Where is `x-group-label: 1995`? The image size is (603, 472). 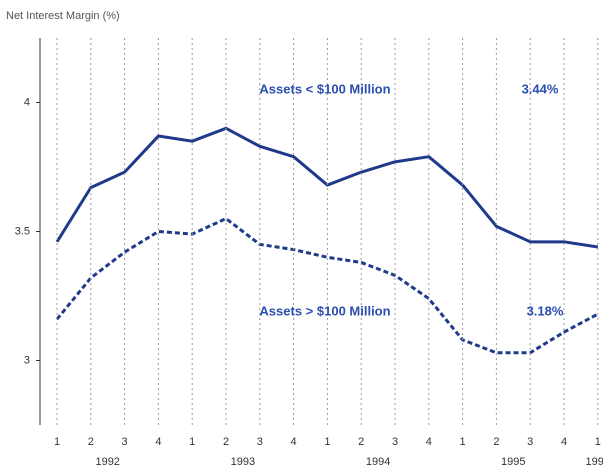
x-group-label: 1995 is located at coordinates (513, 462).